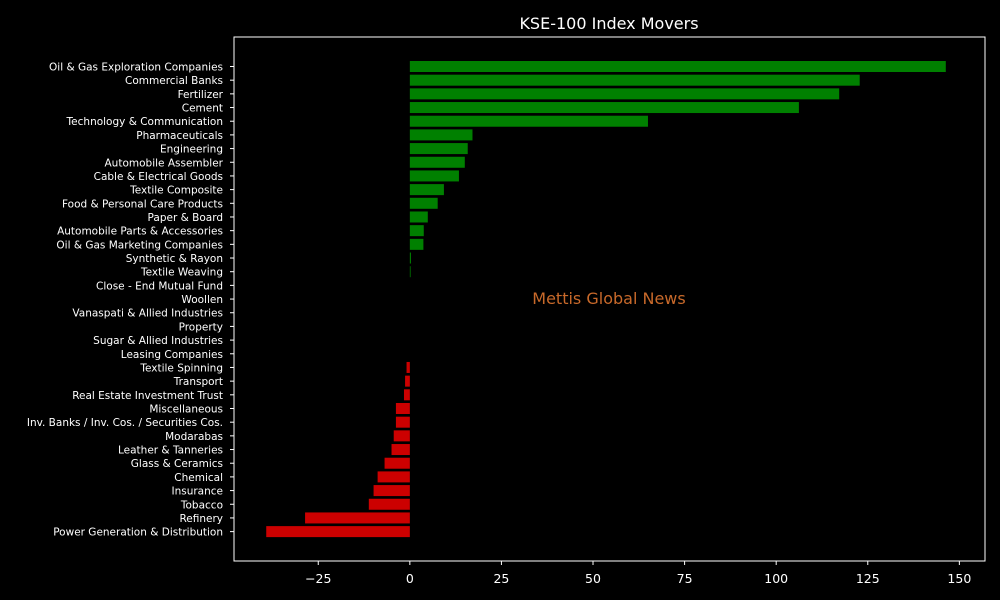 This screenshot has height=600, width=1000. What do you see at coordinates (638, 573) in the screenshot?
I see `x-axis-ticks-group: −25 0 25 50 75 100 125 150` at bounding box center [638, 573].